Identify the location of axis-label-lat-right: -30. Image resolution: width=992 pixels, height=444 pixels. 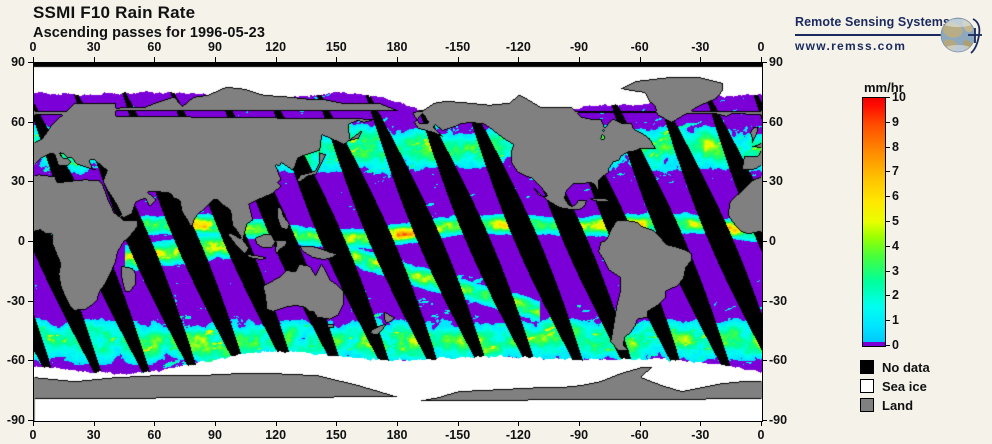
(778, 300).